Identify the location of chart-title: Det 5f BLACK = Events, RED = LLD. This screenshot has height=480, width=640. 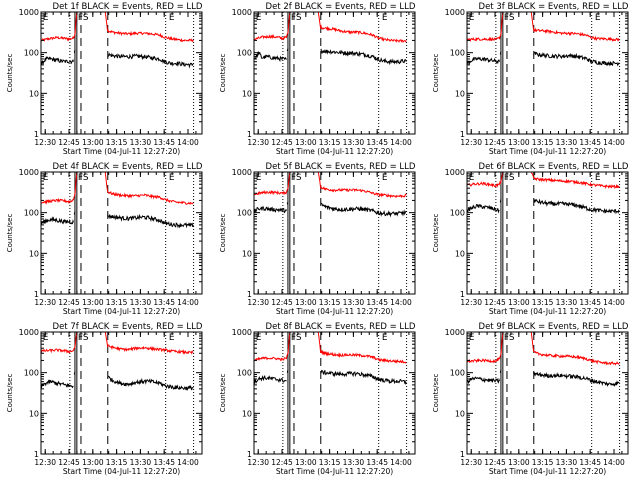
(341, 167).